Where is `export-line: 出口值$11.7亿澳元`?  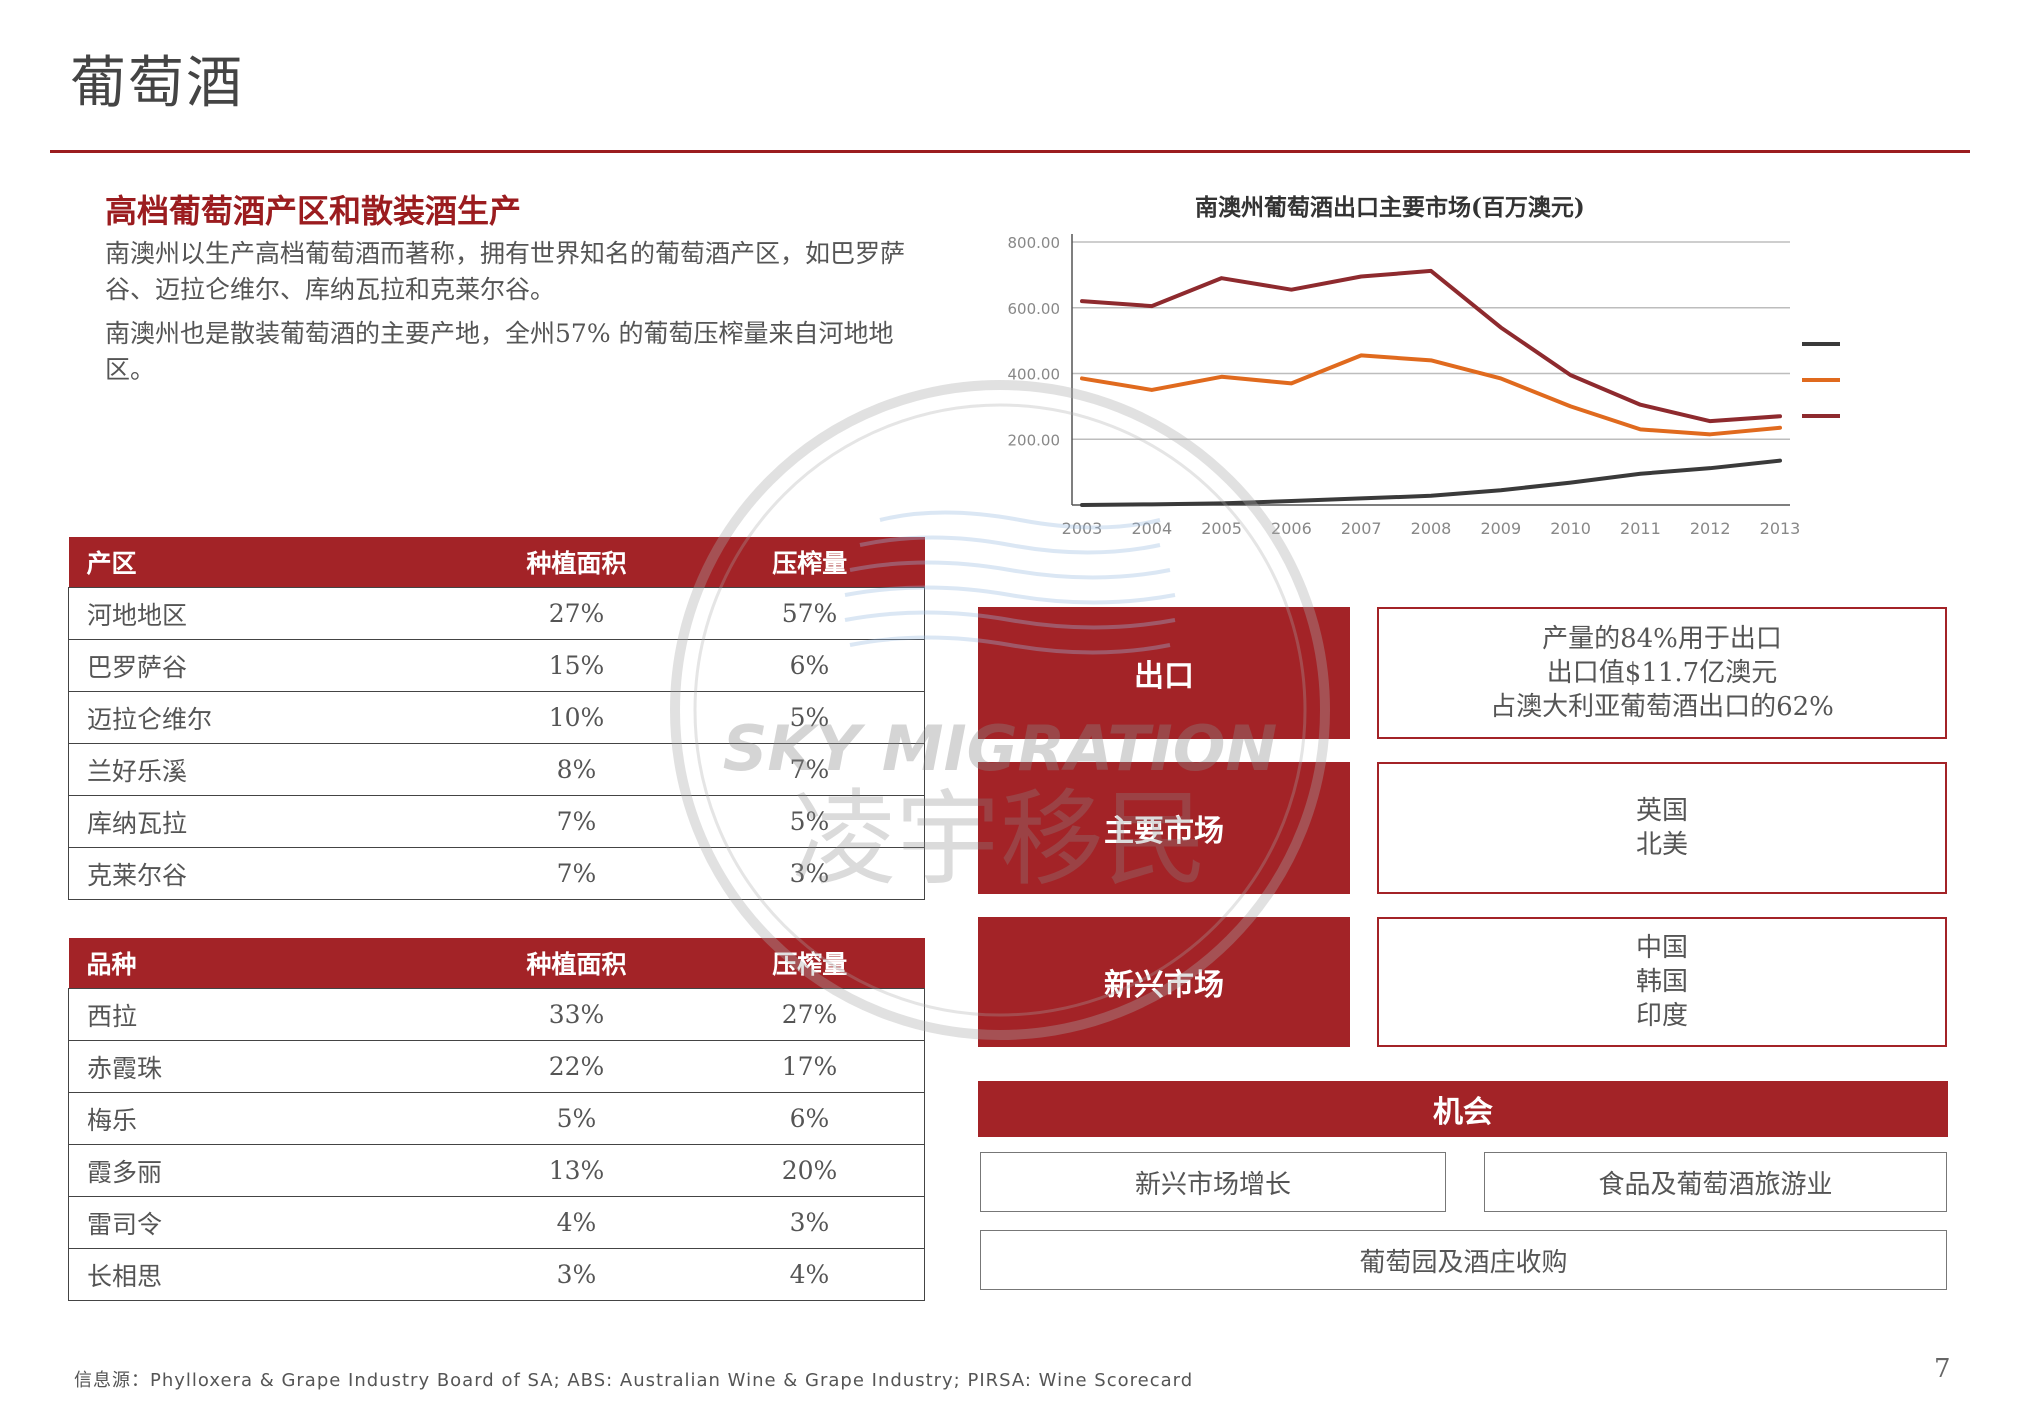 export-line: 出口值$11.7亿澳元 is located at coordinates (1662, 673).